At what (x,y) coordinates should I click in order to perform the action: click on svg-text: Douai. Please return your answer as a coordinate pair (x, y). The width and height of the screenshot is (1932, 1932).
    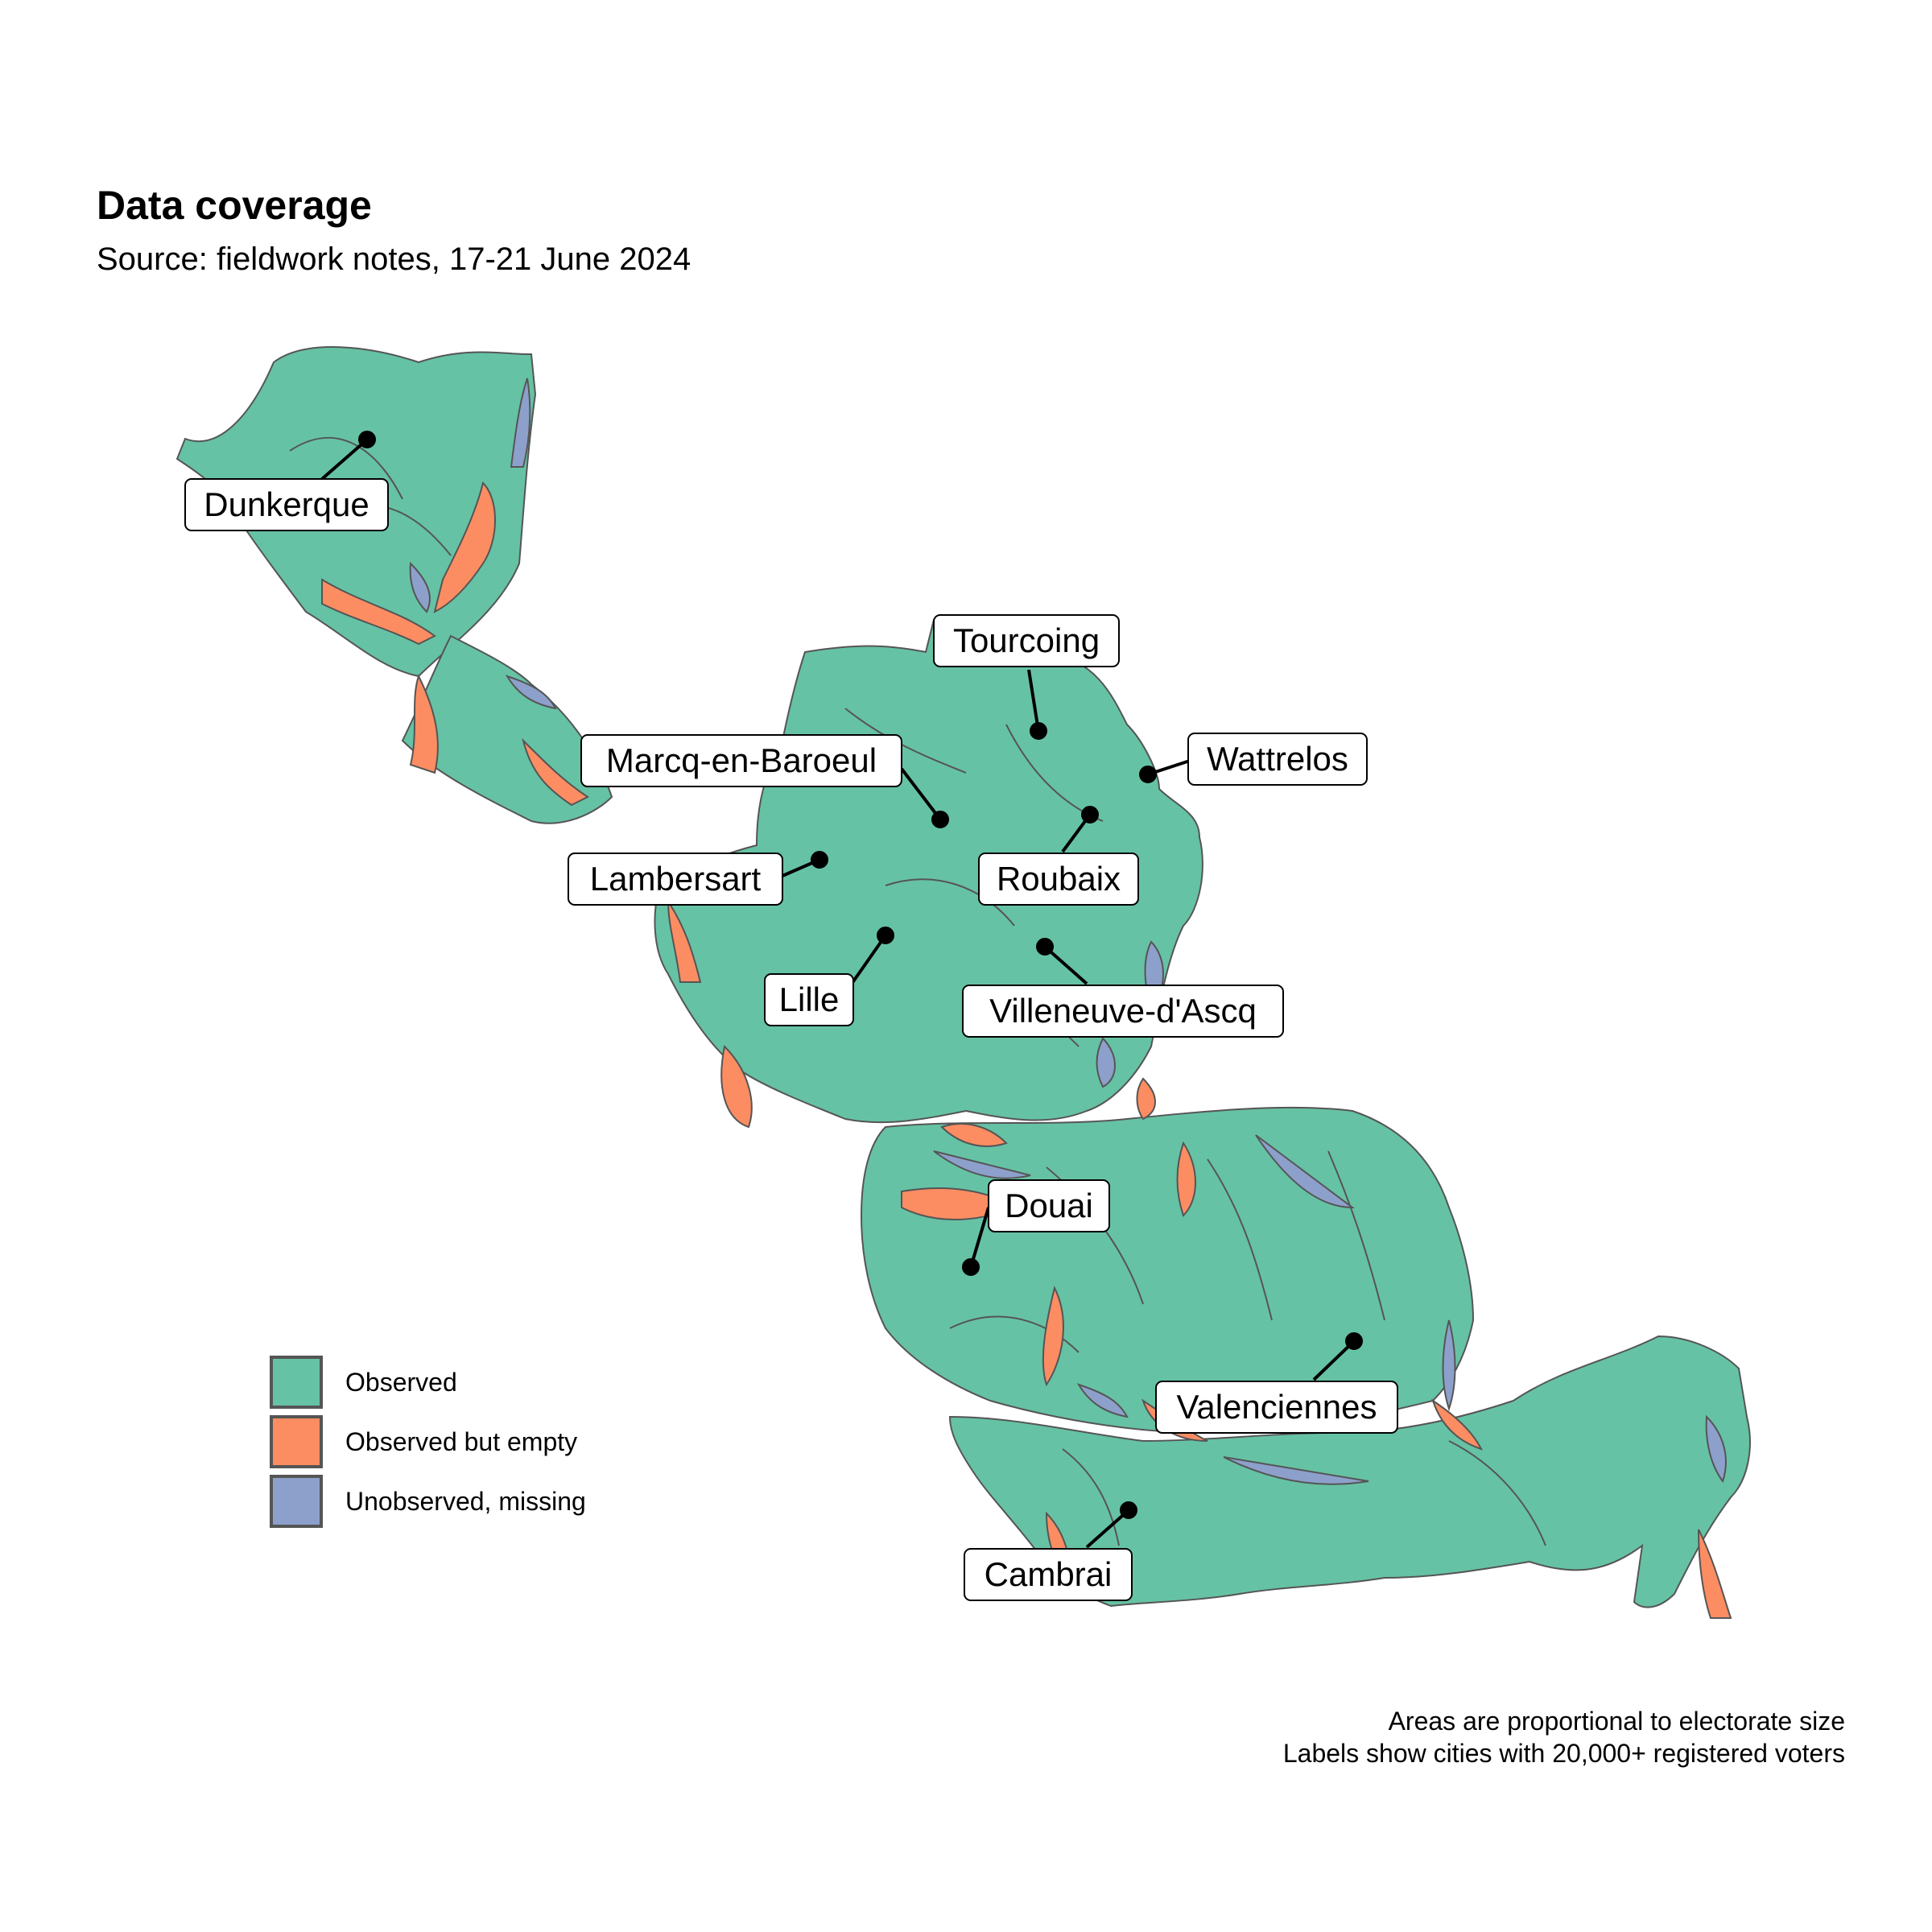
    Looking at the image, I should click on (1049, 1205).